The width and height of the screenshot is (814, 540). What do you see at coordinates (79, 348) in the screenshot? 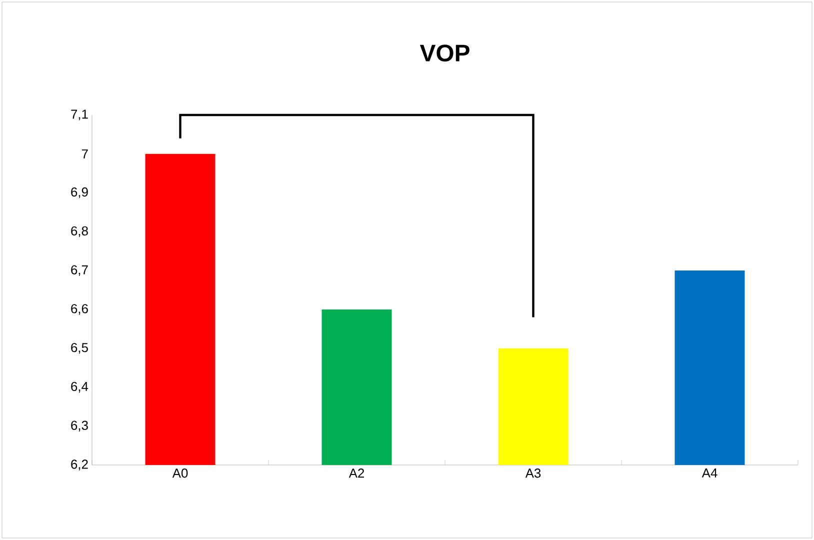
I see `y-tick-label: 6,5` at bounding box center [79, 348].